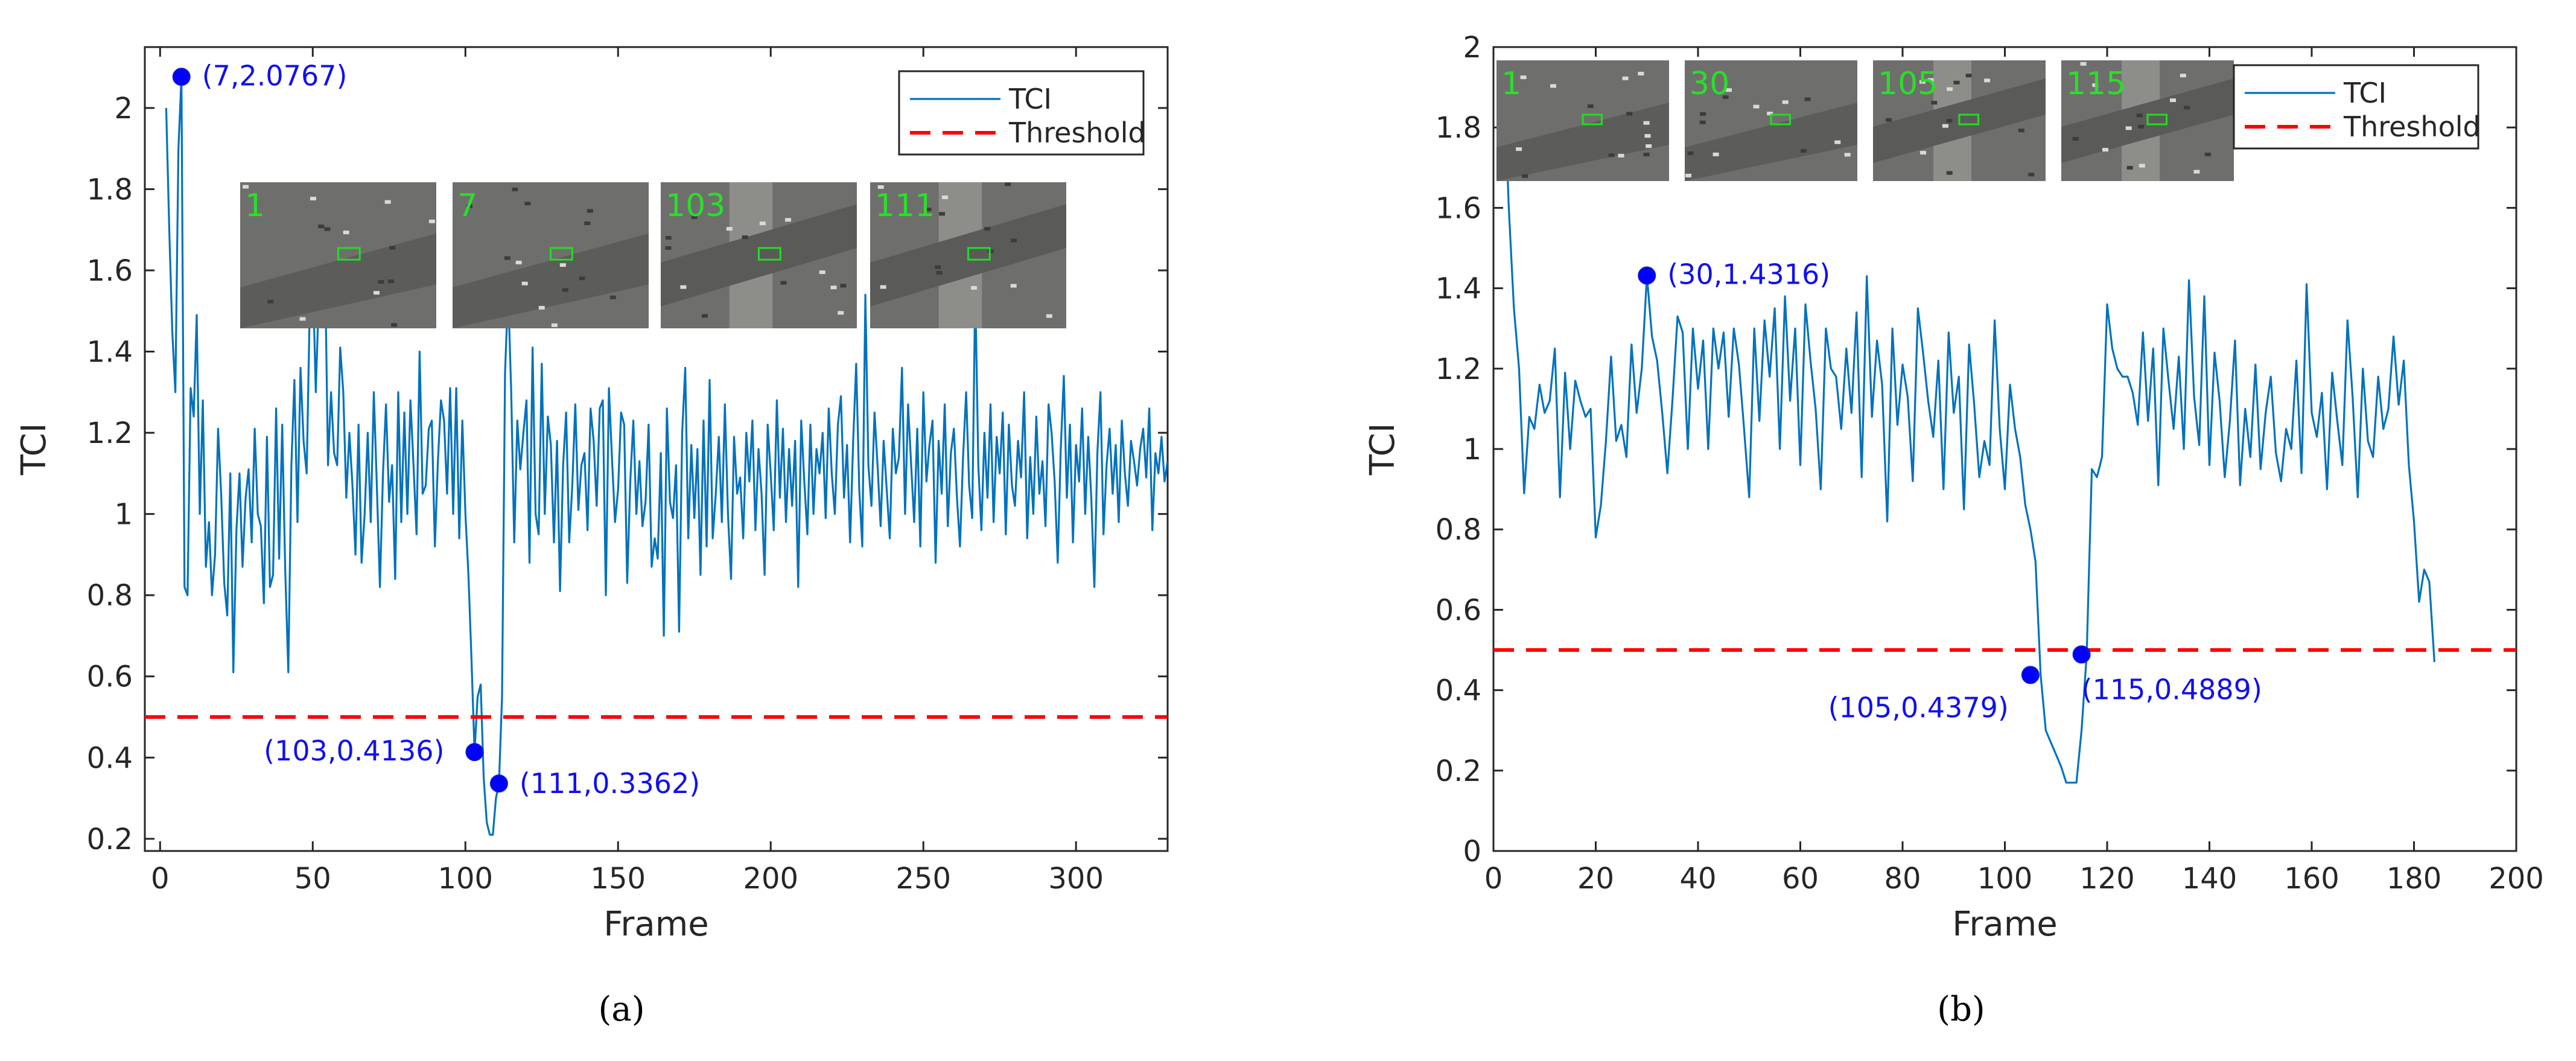  Describe the element at coordinates (1960, 121) in the screenshot. I see `inset-thumbnail: 105` at that location.